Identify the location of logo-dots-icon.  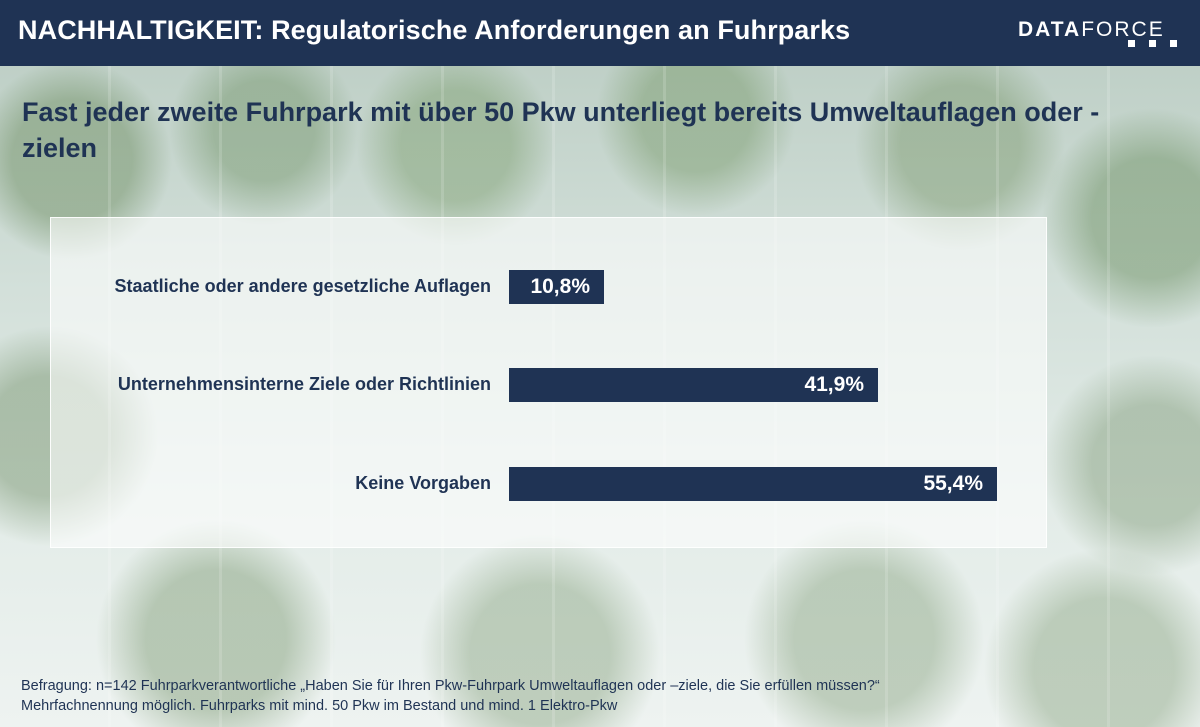
(1158, 44).